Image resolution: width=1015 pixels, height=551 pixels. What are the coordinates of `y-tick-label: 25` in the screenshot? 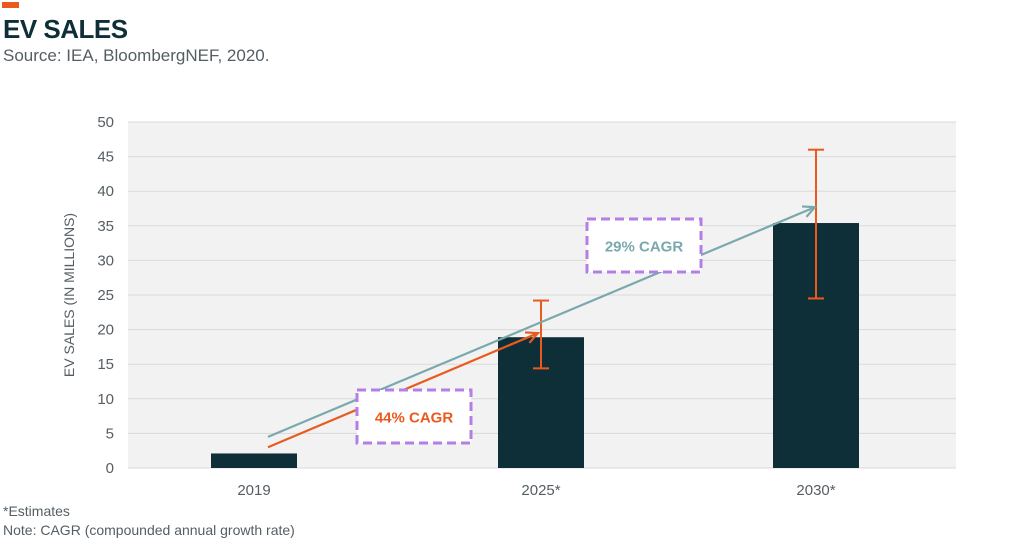 It's located at (105, 295).